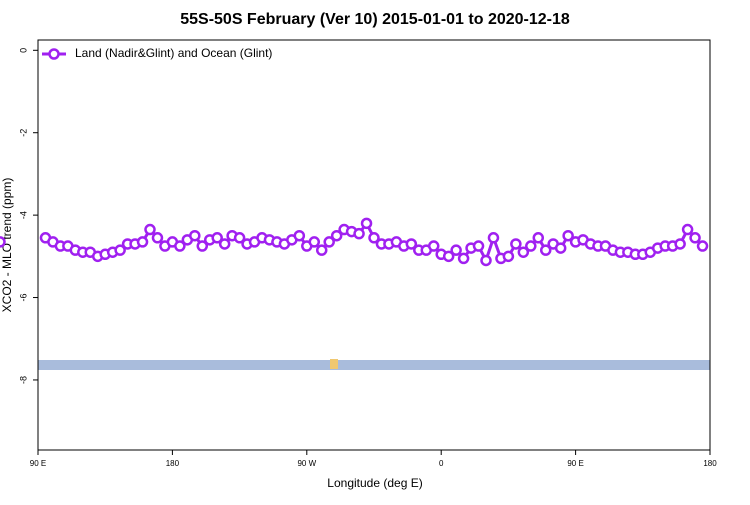 The width and height of the screenshot is (750, 505). What do you see at coordinates (23, 133) in the screenshot?
I see `y-tick-label: -2` at bounding box center [23, 133].